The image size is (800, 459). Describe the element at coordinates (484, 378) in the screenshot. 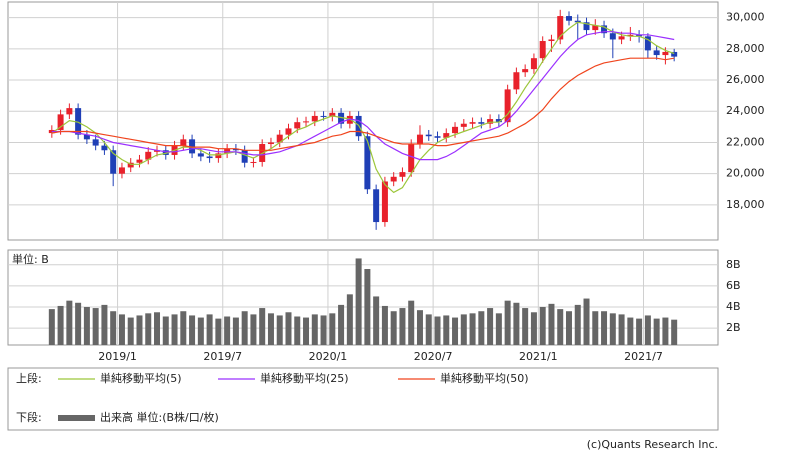

I see `legend-label: 単純移動平均(50)` at that location.